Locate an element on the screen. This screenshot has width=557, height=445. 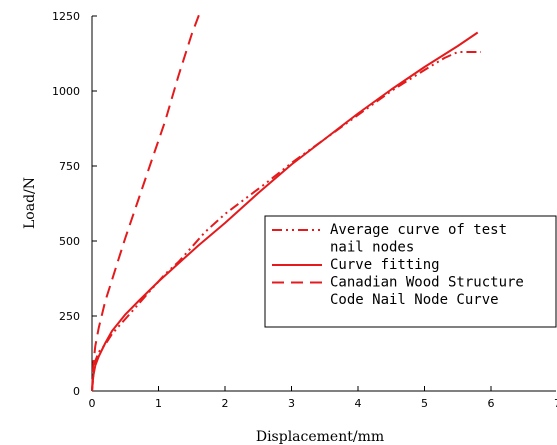
y-axis-title: Load/N is located at coordinates (30, 203).